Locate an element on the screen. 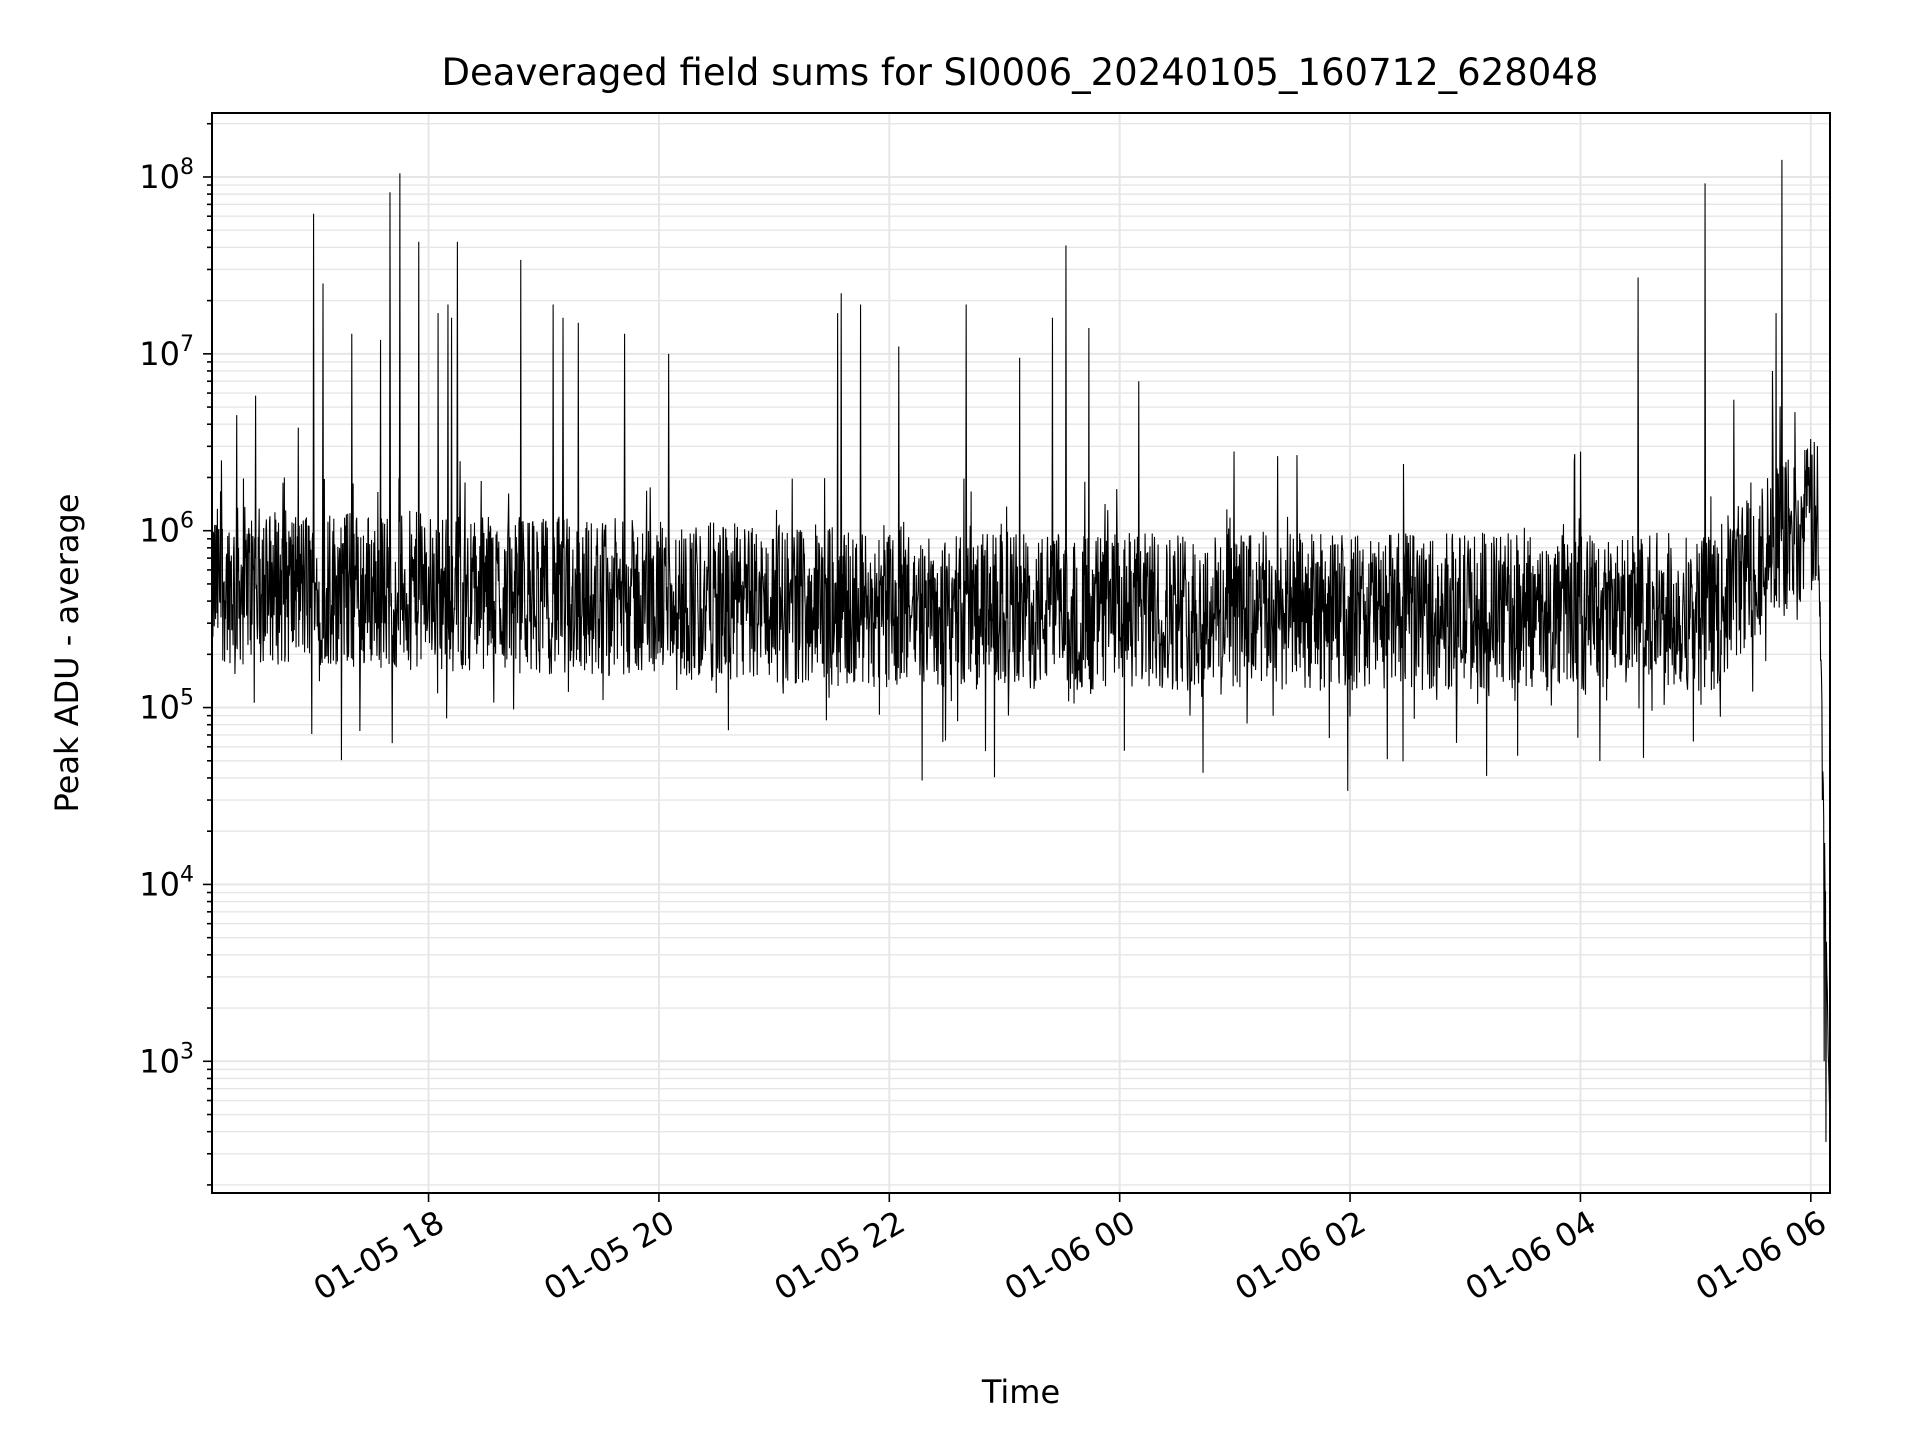 This screenshot has width=1920, height=1440. y-axis: 103 104 105 106 107 108 is located at coordinates (175, 654).